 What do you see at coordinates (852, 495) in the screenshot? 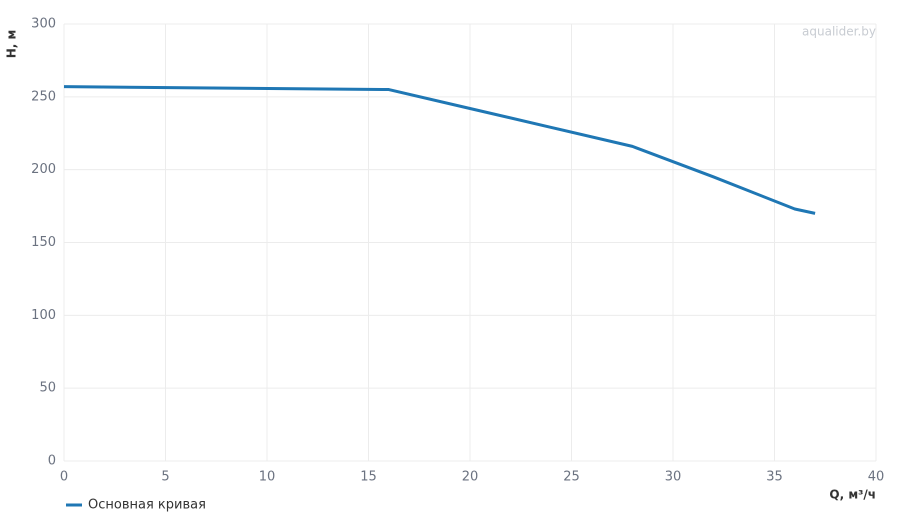
I see `x-axis-label: Q, м³/ч` at bounding box center [852, 495].